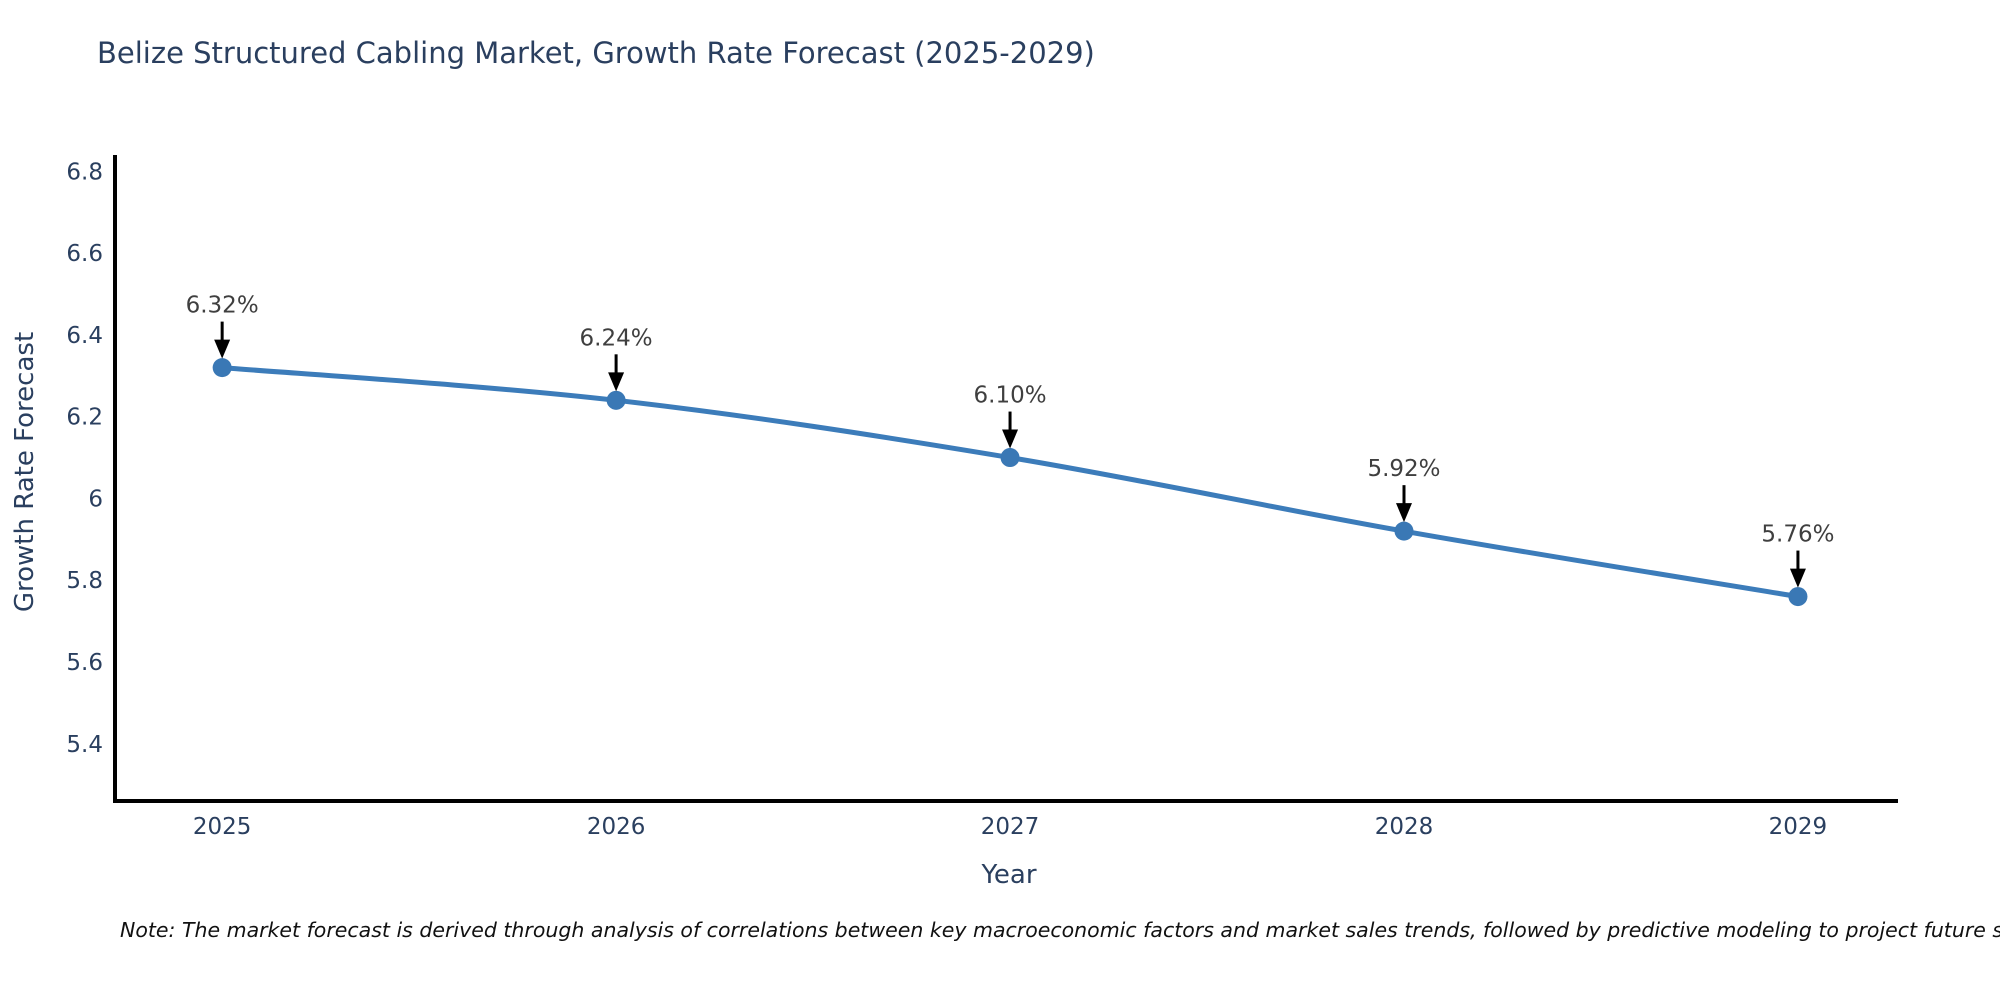 Image resolution: width=2000 pixels, height=1000 pixels. I want to click on y-tick-label: 6.2, so click(84, 418).